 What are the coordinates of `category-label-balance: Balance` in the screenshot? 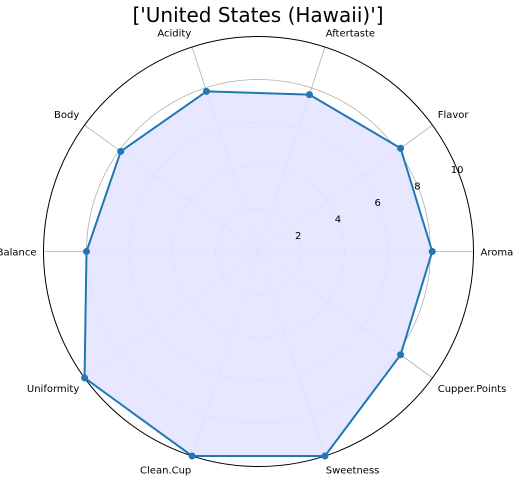 It's located at (18, 253).